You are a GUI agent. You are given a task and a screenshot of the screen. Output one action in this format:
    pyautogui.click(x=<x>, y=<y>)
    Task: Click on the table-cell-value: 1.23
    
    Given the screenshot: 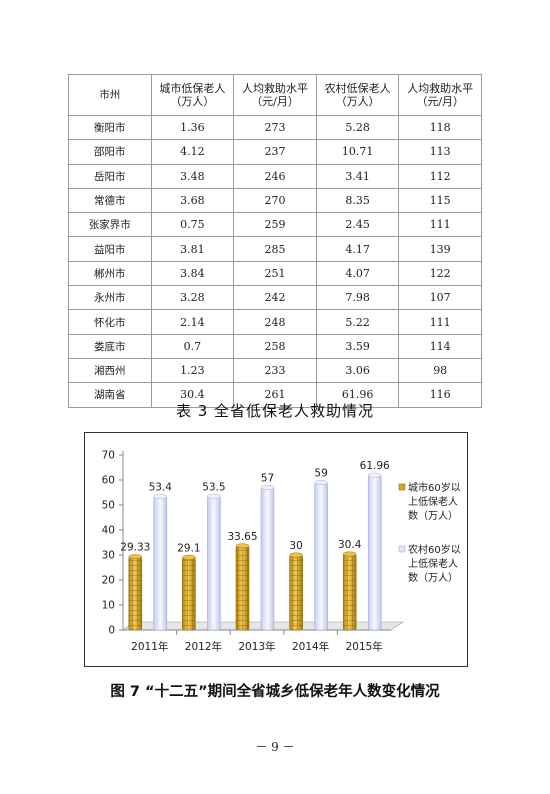 What is the action you would take?
    pyautogui.click(x=192, y=370)
    